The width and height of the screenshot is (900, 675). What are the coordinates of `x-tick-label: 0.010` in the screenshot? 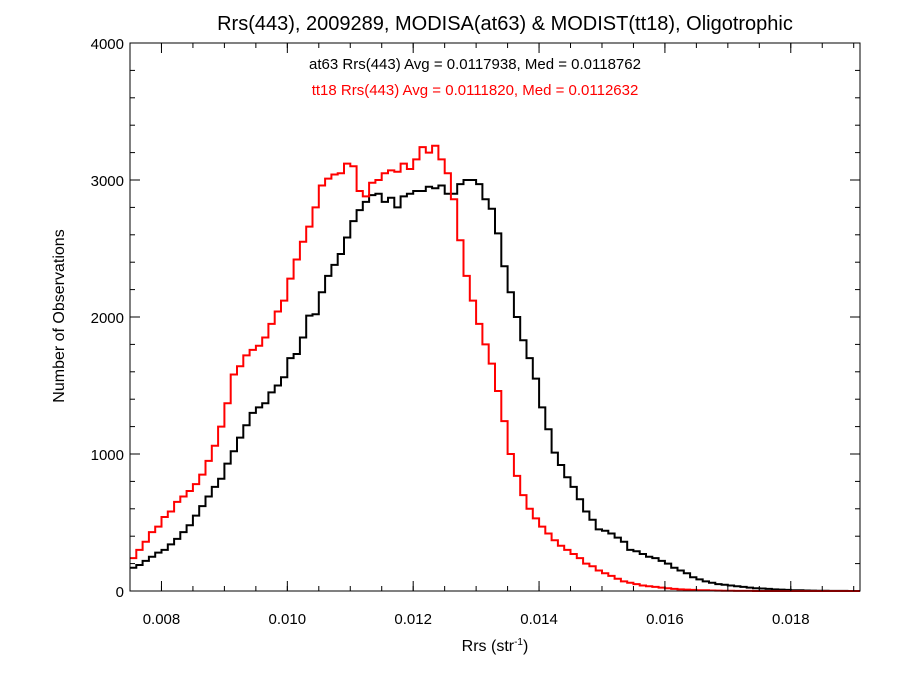 It's located at (288, 619).